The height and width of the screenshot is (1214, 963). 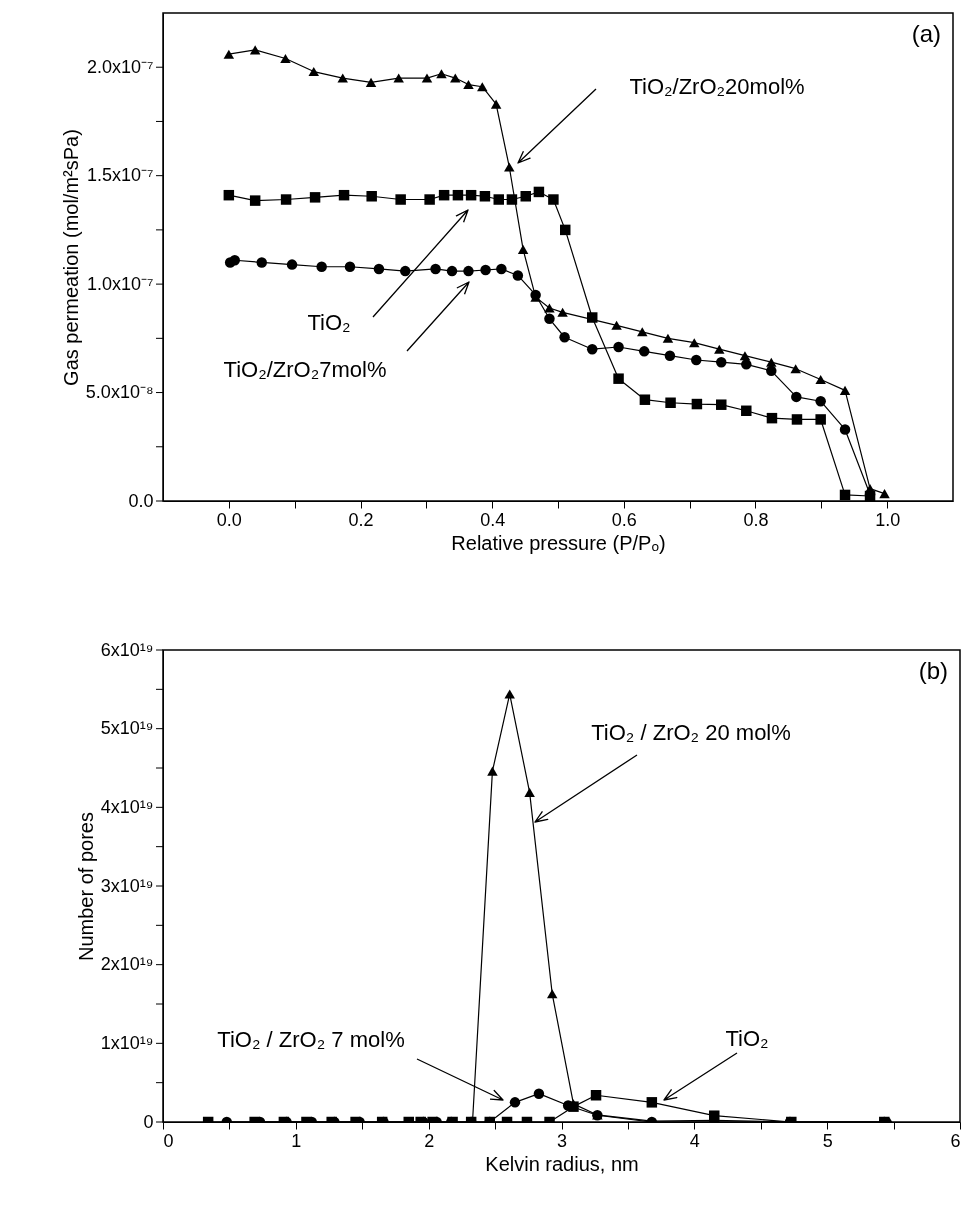 What do you see at coordinates (691, 732) in the screenshot?
I see `annotation: TiO₂ / ZrO₂ 20 mol%` at bounding box center [691, 732].